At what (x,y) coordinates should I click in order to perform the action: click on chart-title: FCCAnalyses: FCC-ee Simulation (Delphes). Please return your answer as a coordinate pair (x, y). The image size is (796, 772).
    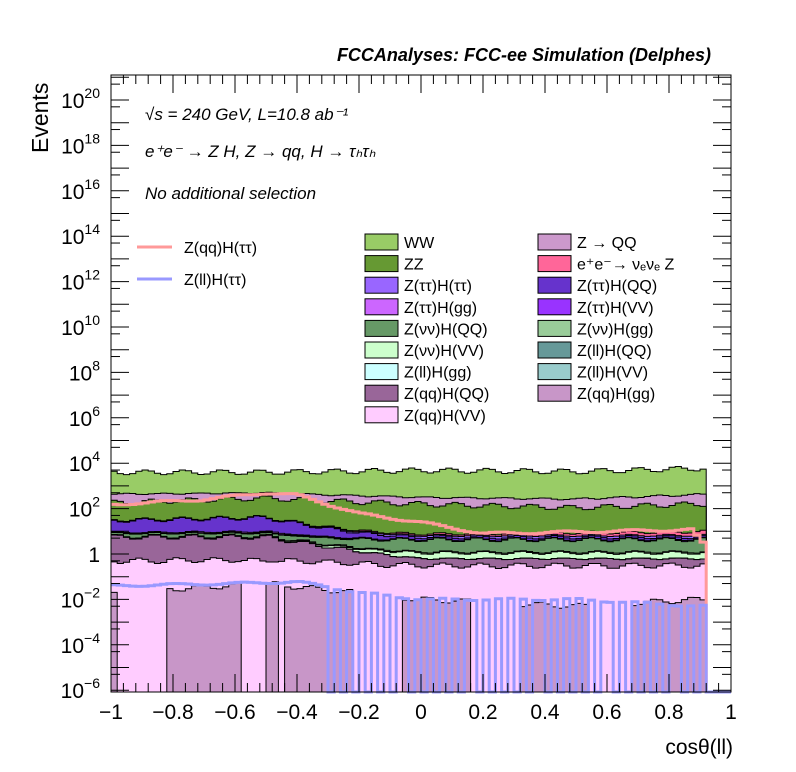
    Looking at the image, I should click on (524, 55).